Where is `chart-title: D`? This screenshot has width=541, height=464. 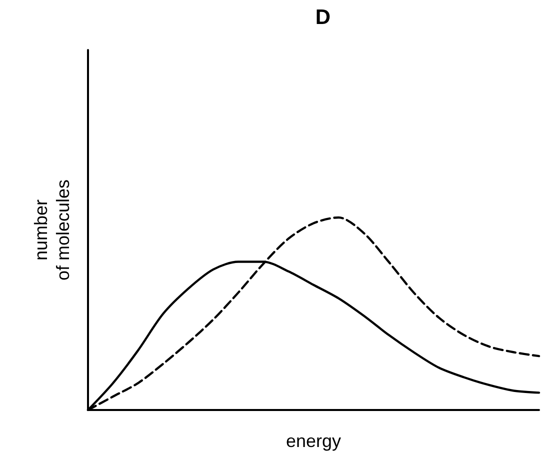 chart-title: D is located at coordinates (323, 17).